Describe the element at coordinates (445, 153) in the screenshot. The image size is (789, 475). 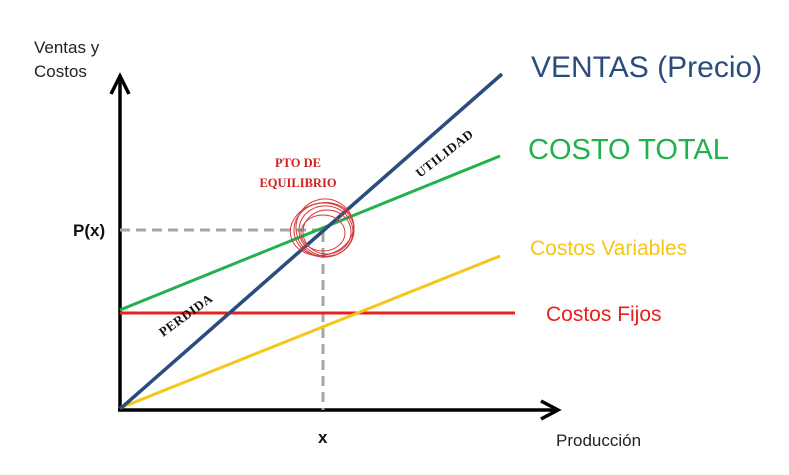
I see `utilidad-label: UTILIDAD` at that location.